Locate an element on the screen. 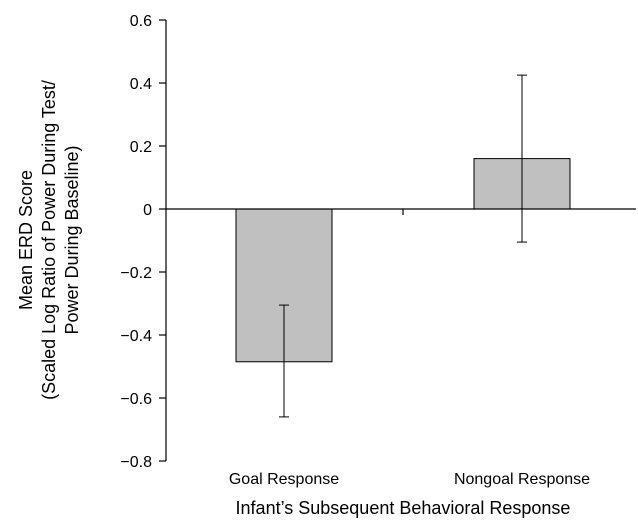  y-tick-label: −0.2 is located at coordinates (136, 273).